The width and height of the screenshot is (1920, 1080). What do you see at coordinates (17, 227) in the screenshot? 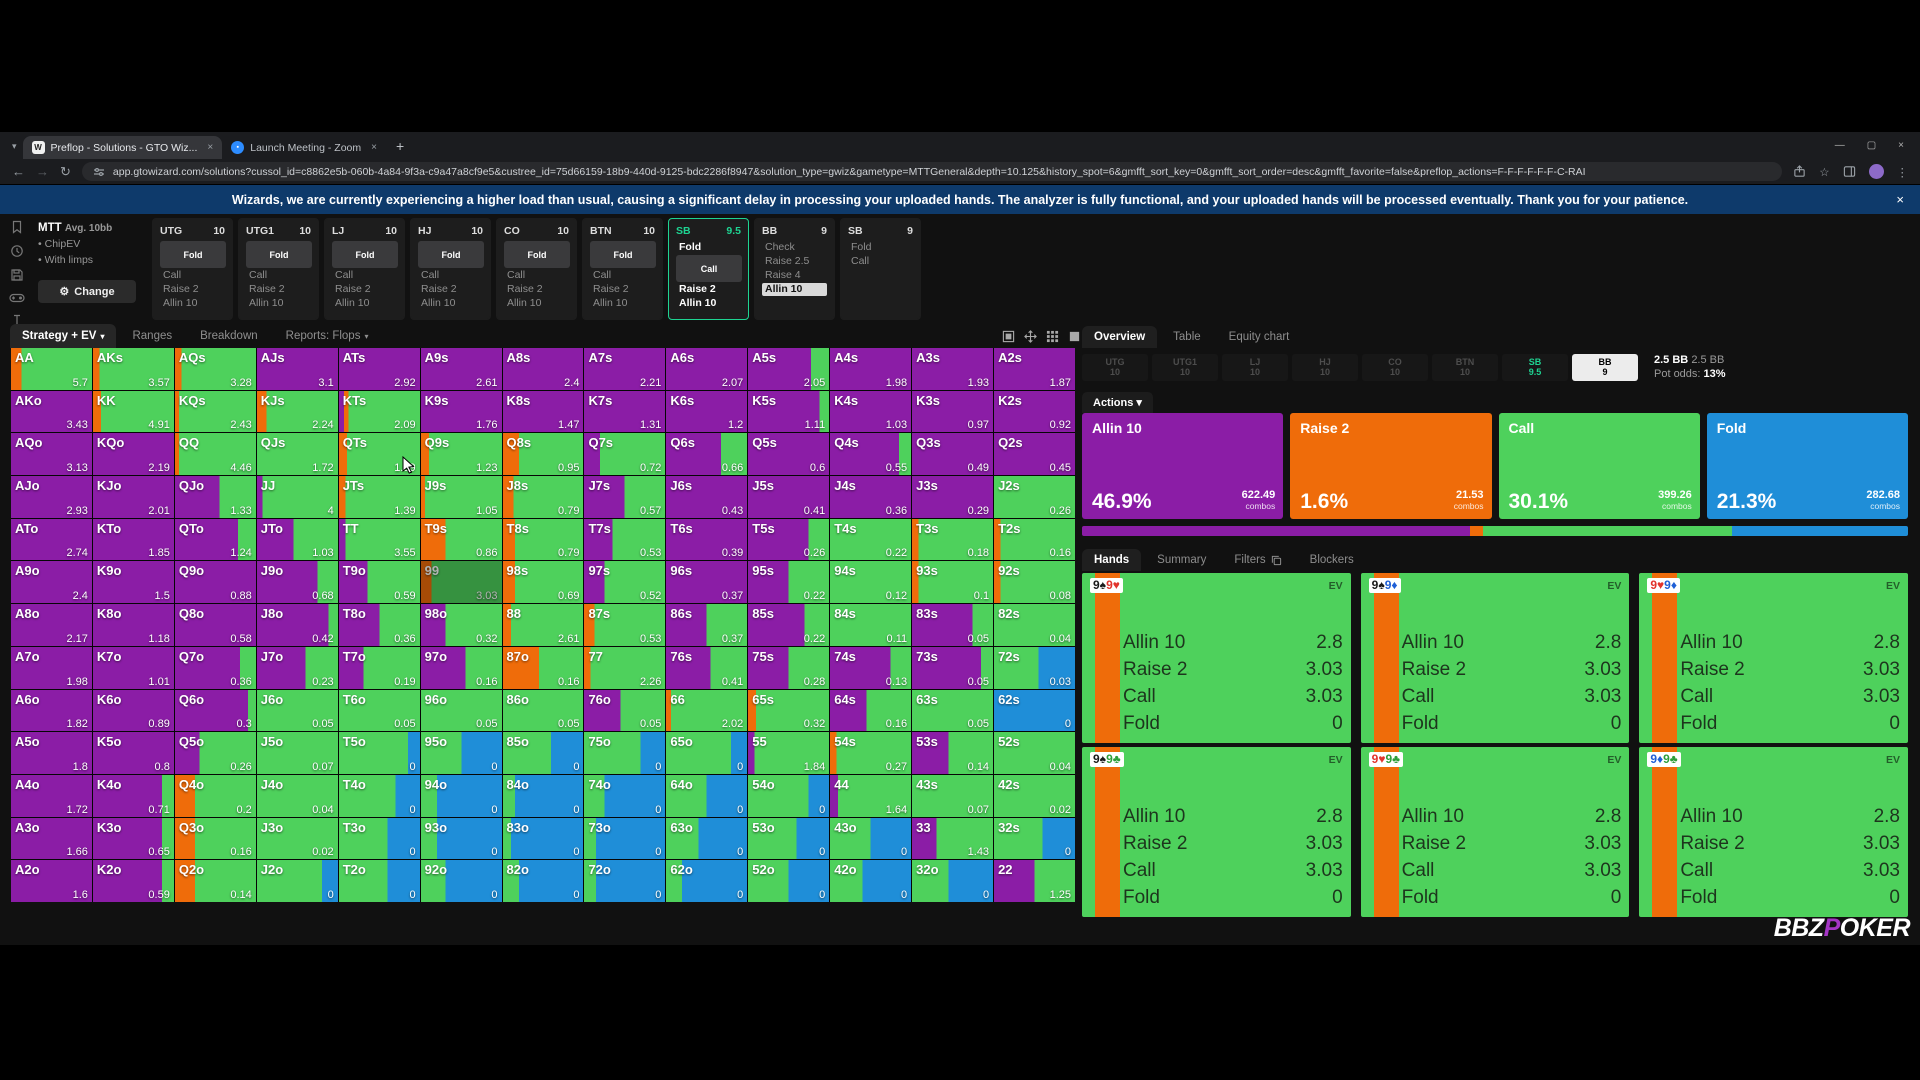
I see `bookmark-icon` at bounding box center [17, 227].